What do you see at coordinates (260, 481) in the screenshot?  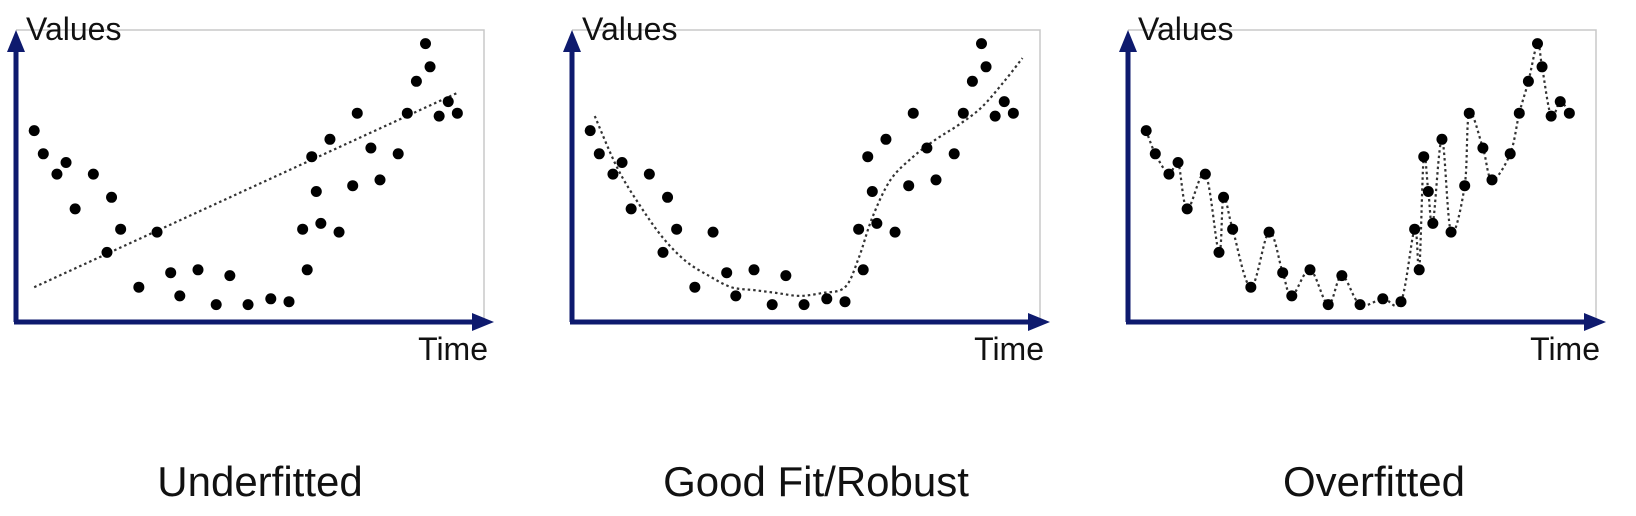 I see `caption-underfitted: Underfitted` at bounding box center [260, 481].